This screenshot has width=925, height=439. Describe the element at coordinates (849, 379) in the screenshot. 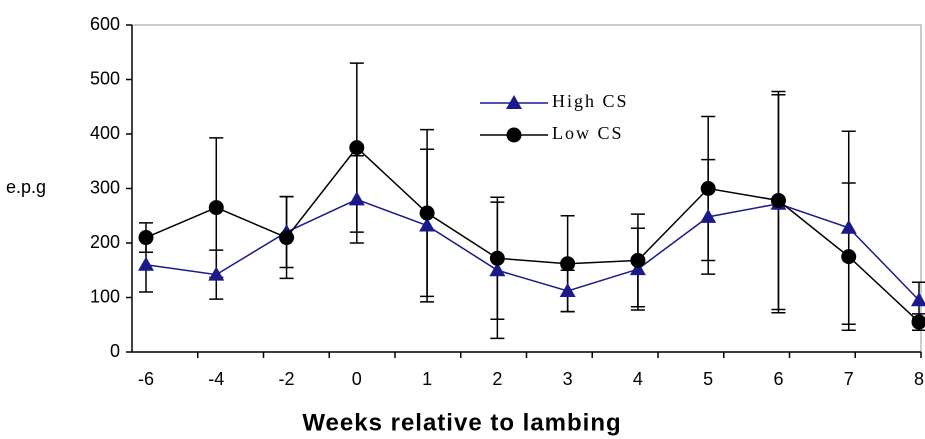

I see `x-tick-label: 7` at that location.